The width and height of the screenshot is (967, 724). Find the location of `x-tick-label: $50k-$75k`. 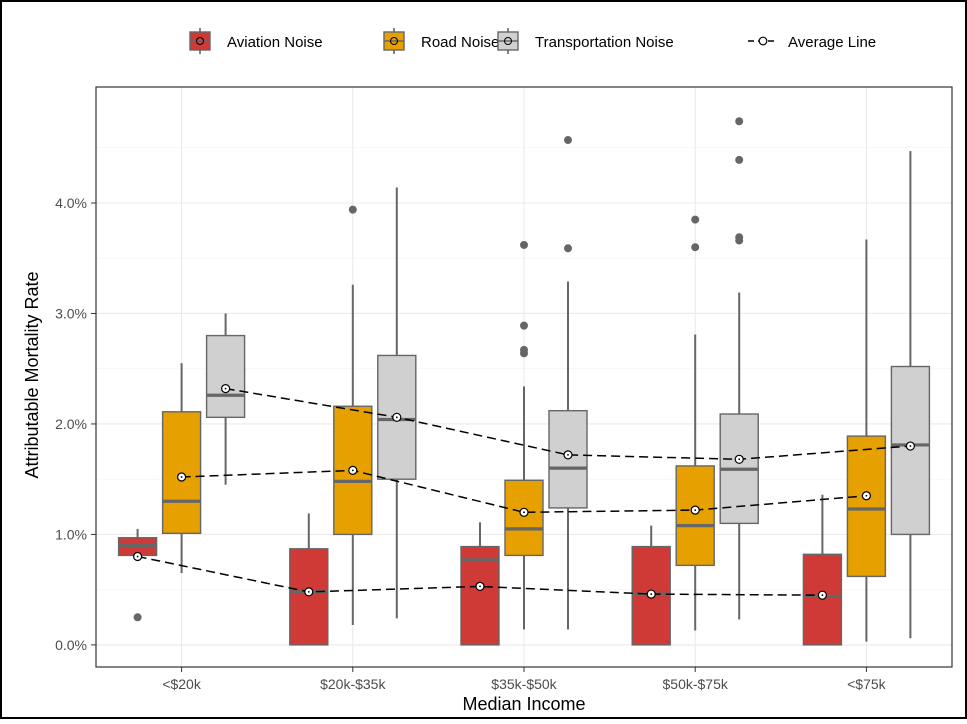

x-tick-label: $50k-$75k is located at coordinates (696, 684).